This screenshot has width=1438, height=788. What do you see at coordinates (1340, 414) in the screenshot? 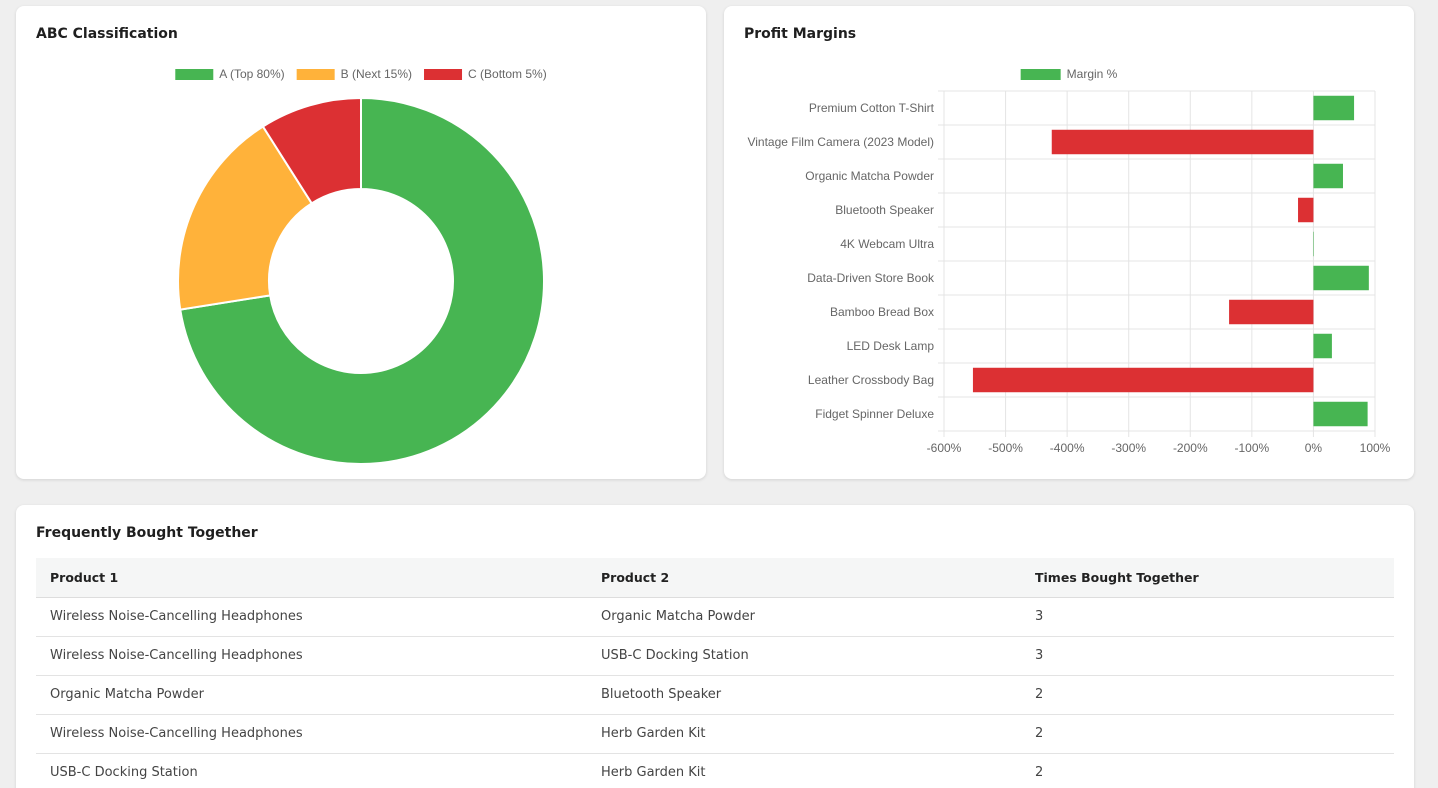
I see `bar-fidget-spinner-deluxe` at bounding box center [1340, 414].